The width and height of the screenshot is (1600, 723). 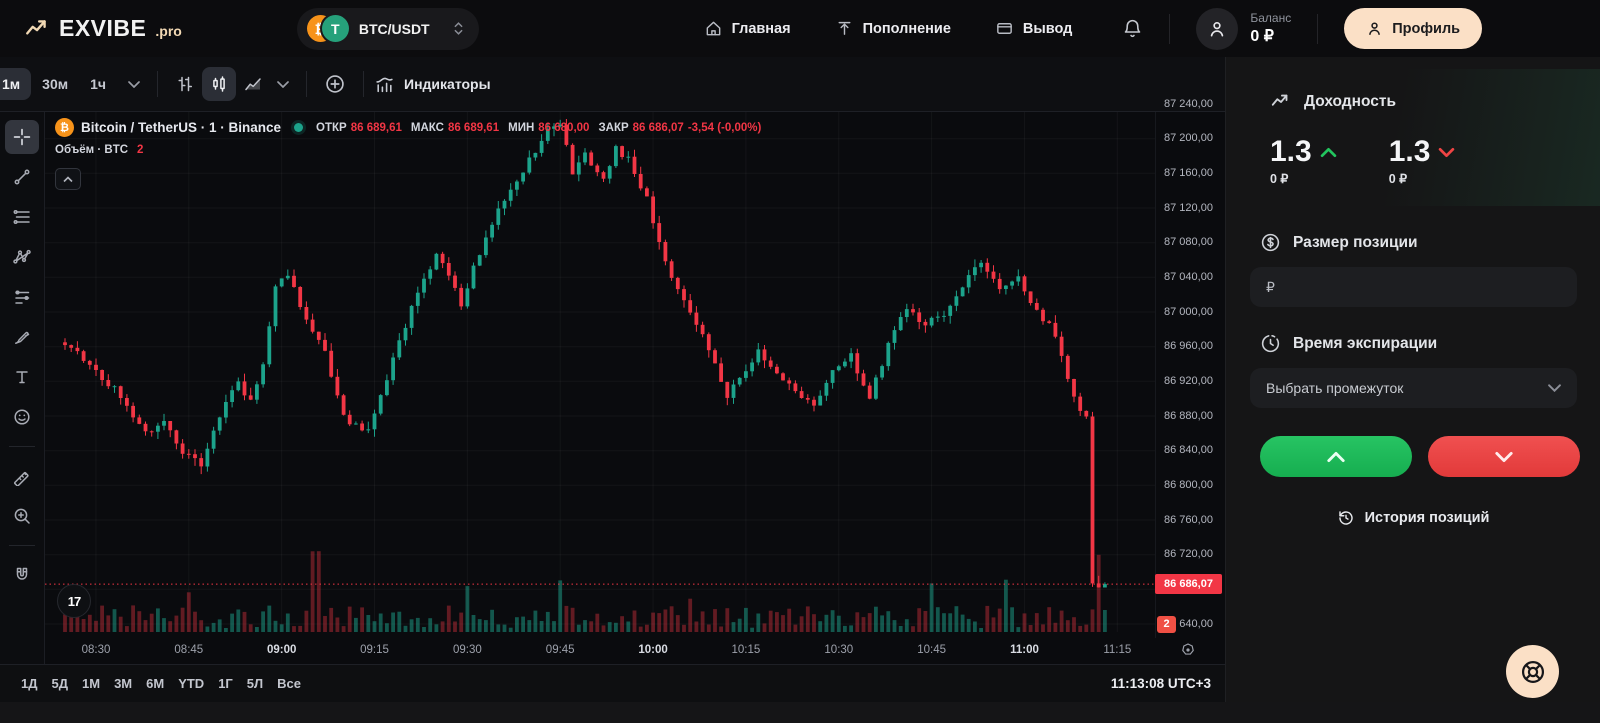 I want to click on history-icon, so click(x=1345, y=518).